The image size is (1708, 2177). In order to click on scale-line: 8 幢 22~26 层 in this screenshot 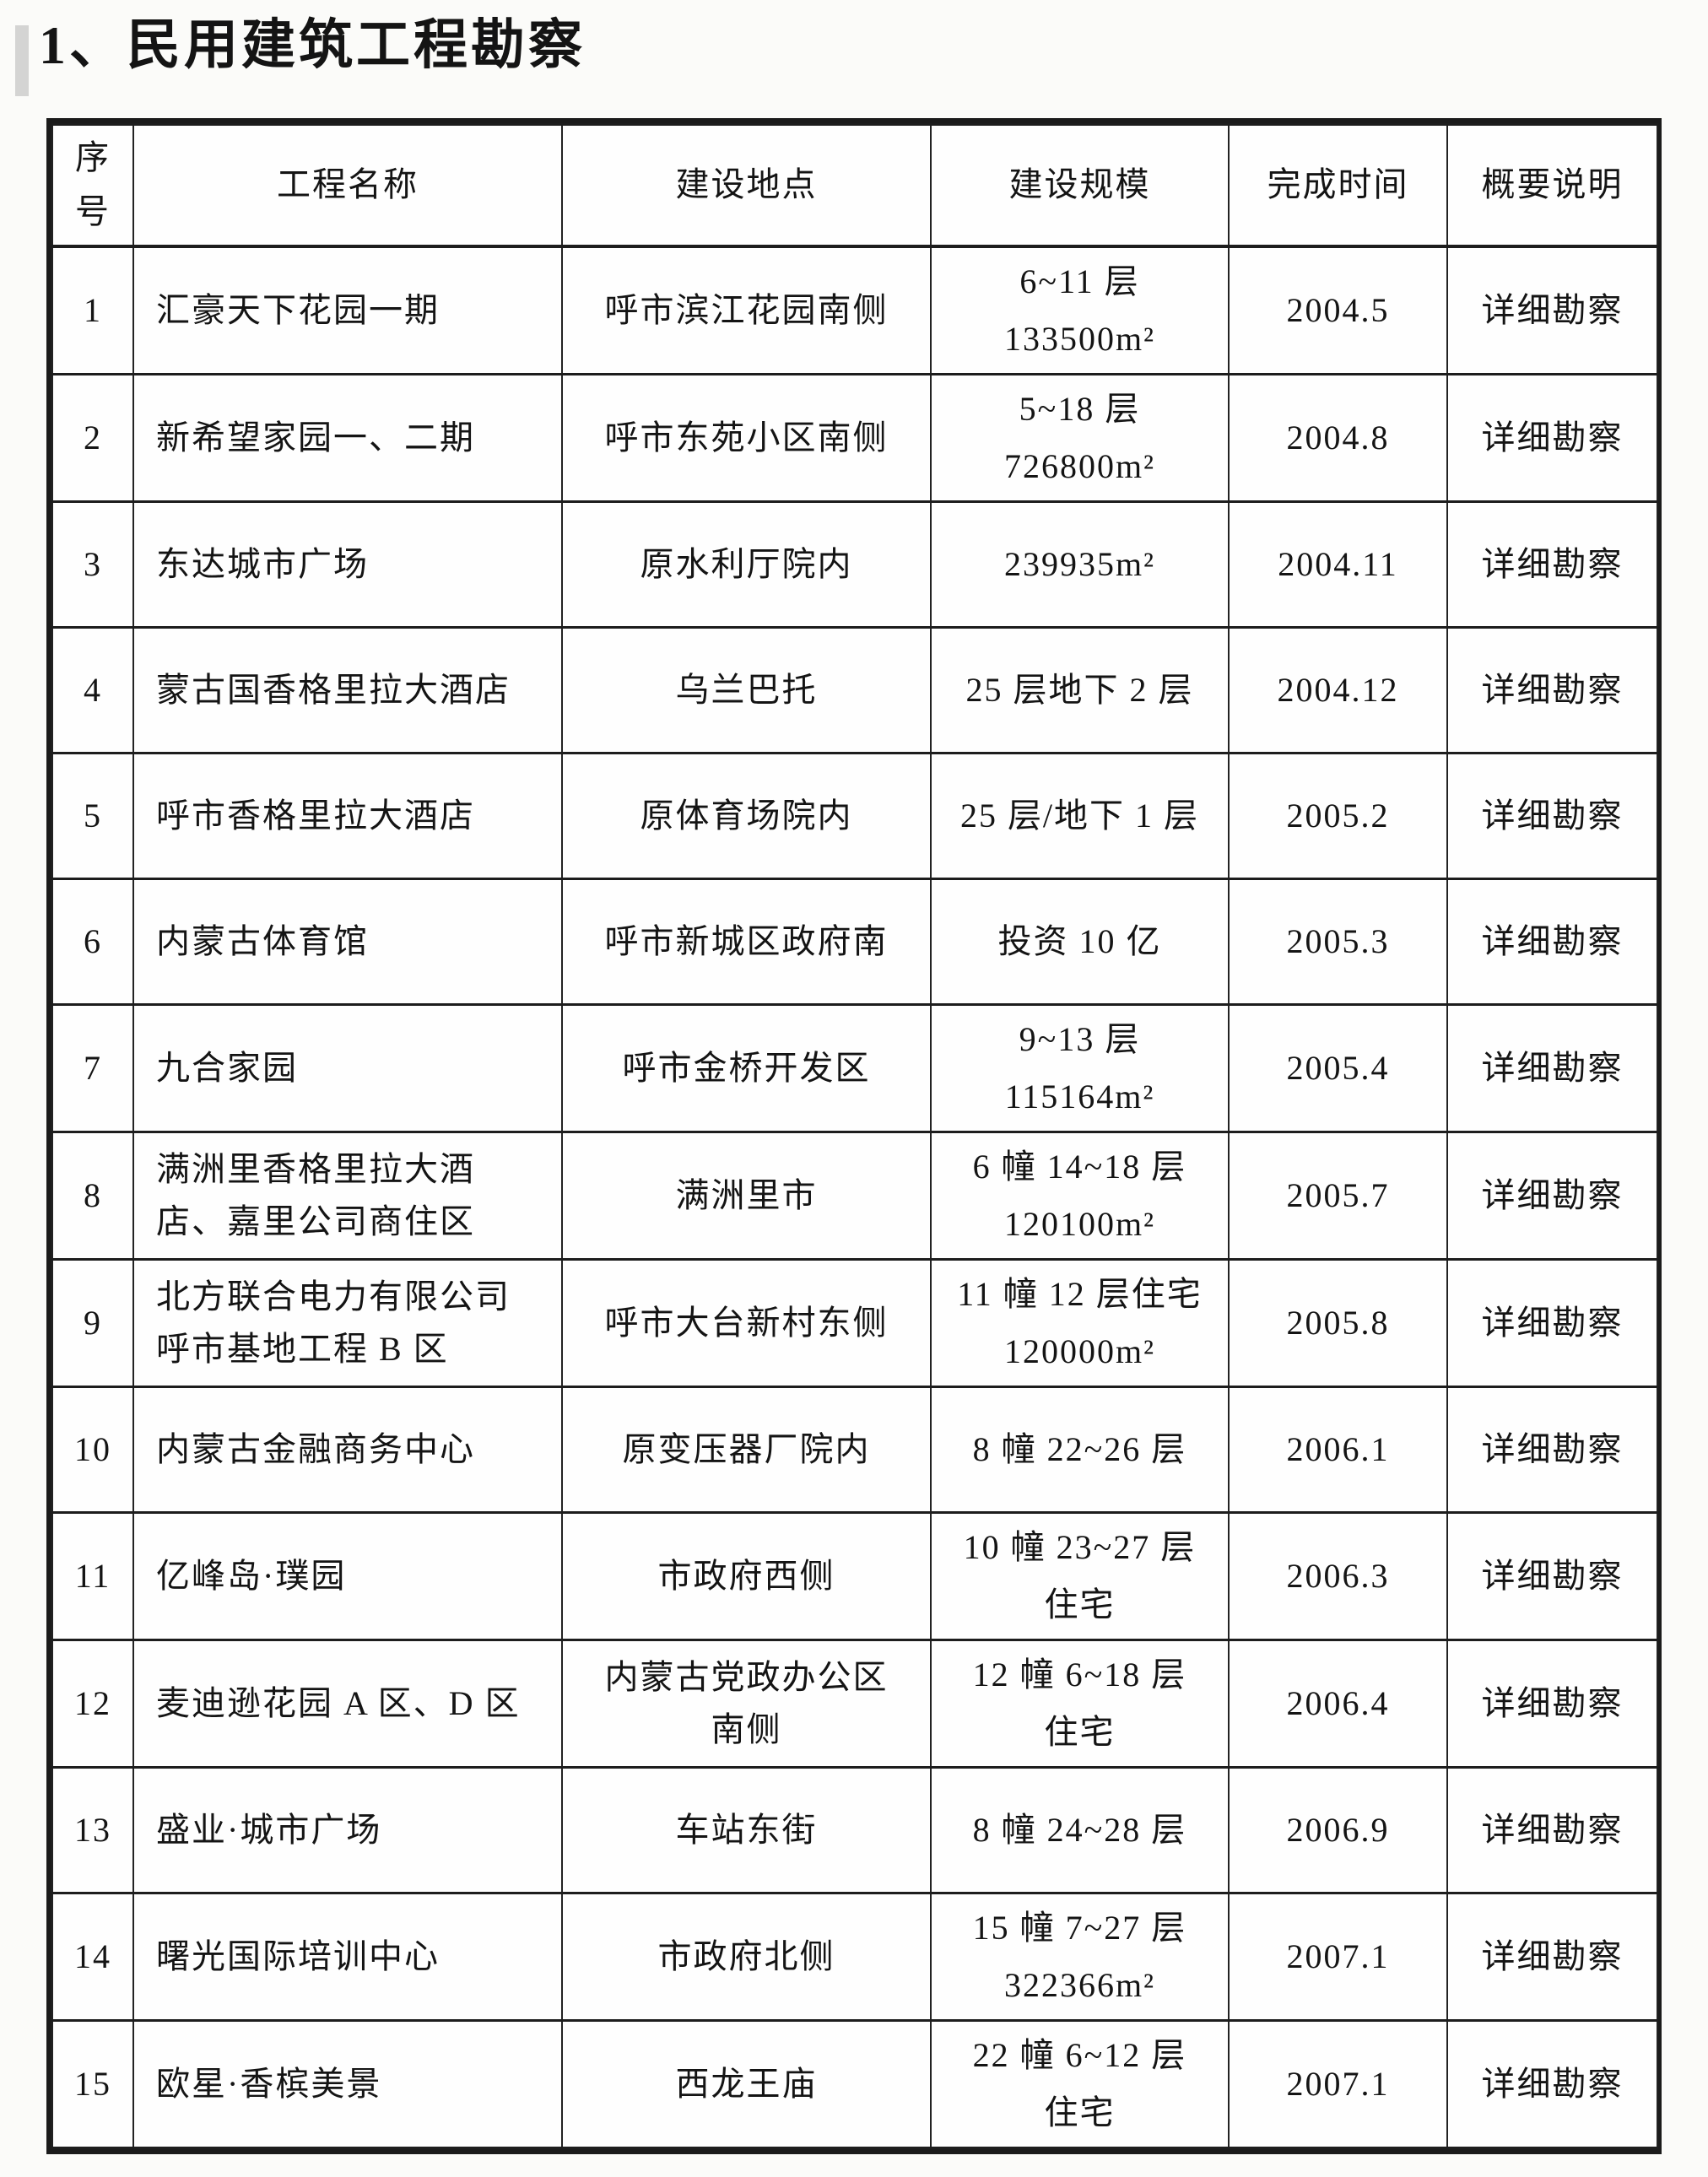, I will do `click(1079, 1448)`.